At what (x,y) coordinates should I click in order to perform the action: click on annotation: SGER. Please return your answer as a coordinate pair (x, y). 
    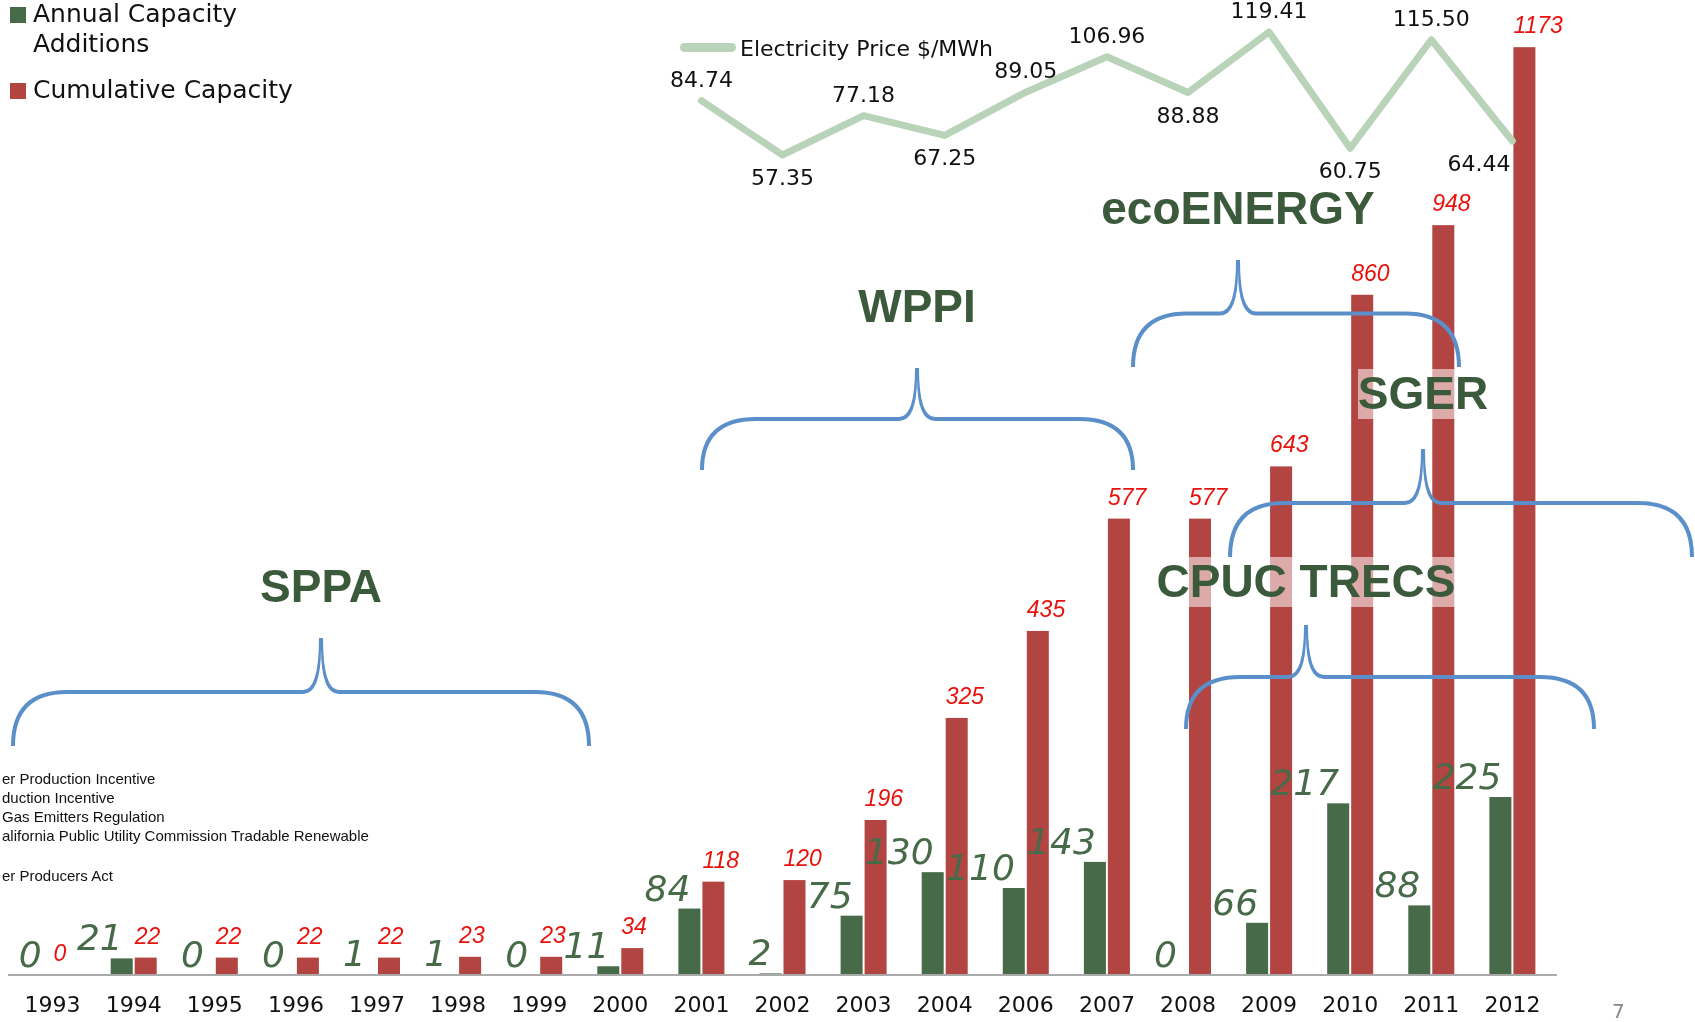
    Looking at the image, I should click on (1423, 393).